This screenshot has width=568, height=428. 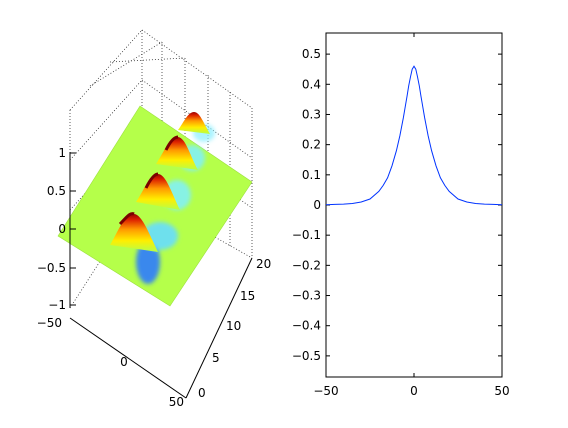 What do you see at coordinates (311, 54) in the screenshot?
I see `y-tick-label: 0.5` at bounding box center [311, 54].